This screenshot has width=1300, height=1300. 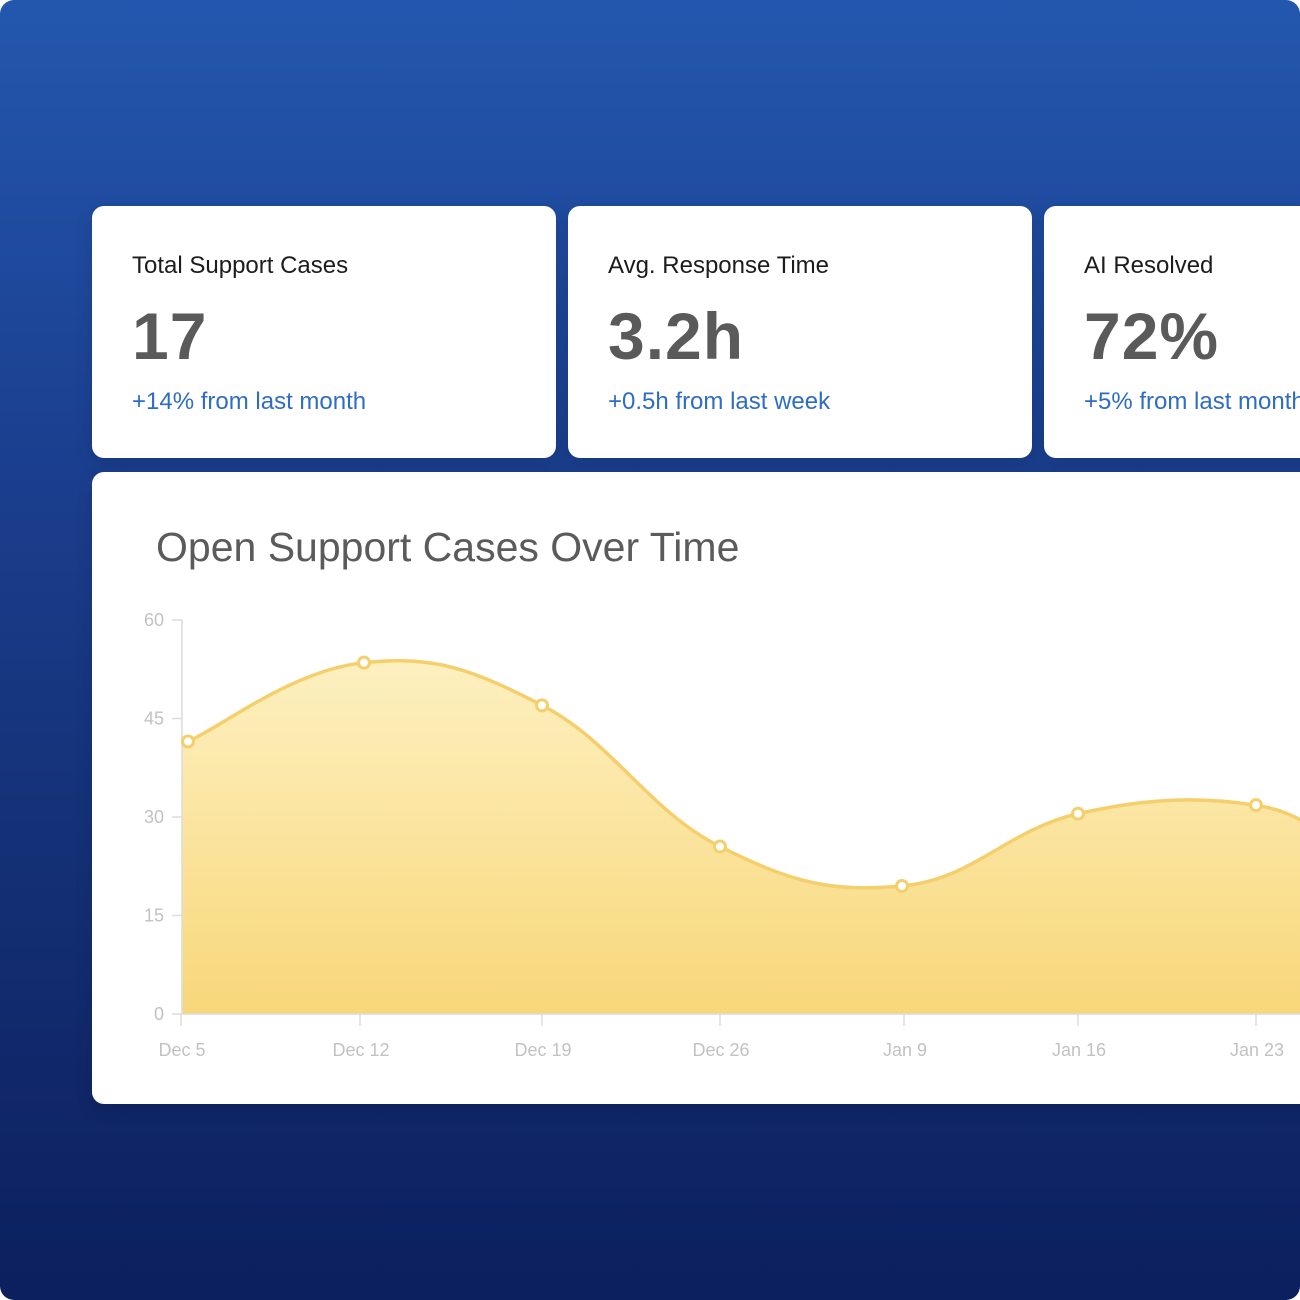 What do you see at coordinates (360, 1050) in the screenshot?
I see `x-tick-label: Dec 12` at bounding box center [360, 1050].